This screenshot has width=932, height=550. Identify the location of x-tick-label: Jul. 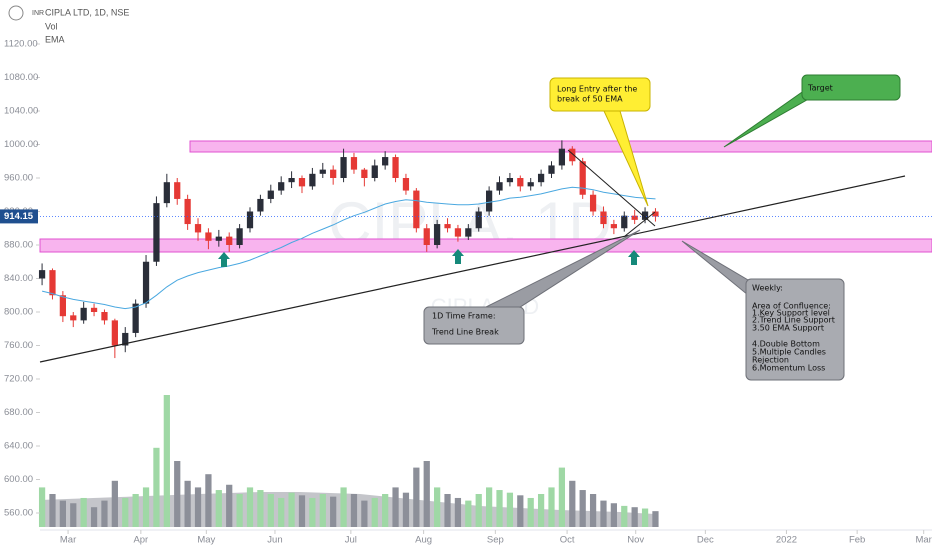
(351, 540).